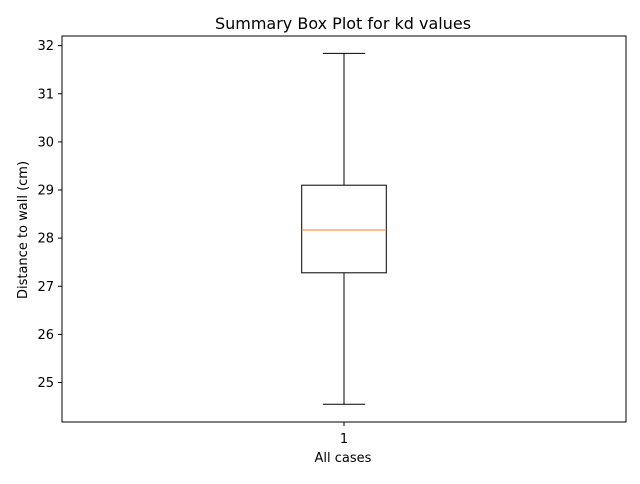 This screenshot has width=640, height=484. Describe the element at coordinates (45, 383) in the screenshot. I see `y-tick-label: 25` at that location.